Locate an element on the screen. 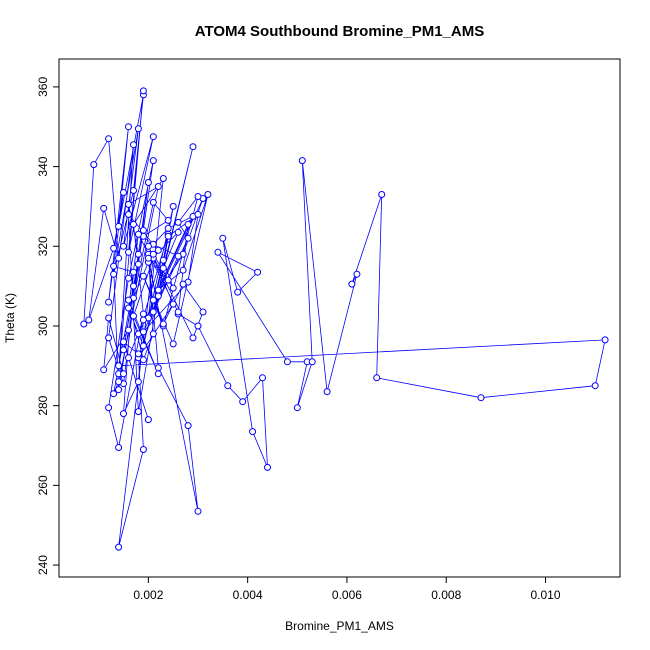 This screenshot has width=650, height=650. x-tick-label: 0.006 is located at coordinates (347, 595).